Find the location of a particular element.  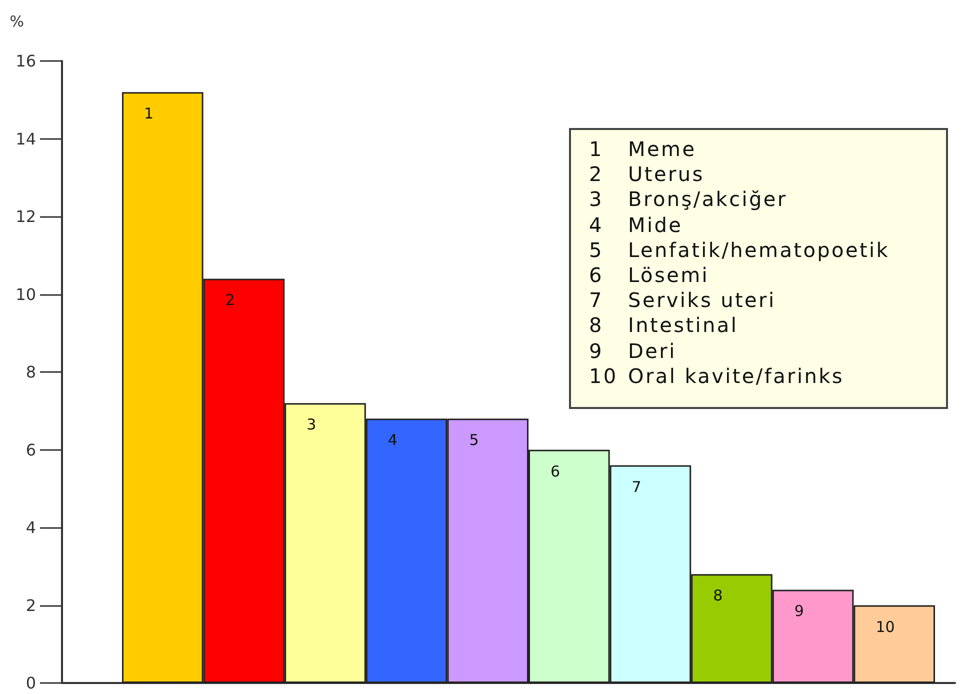

x-tick-label: 1 is located at coordinates (149, 113).